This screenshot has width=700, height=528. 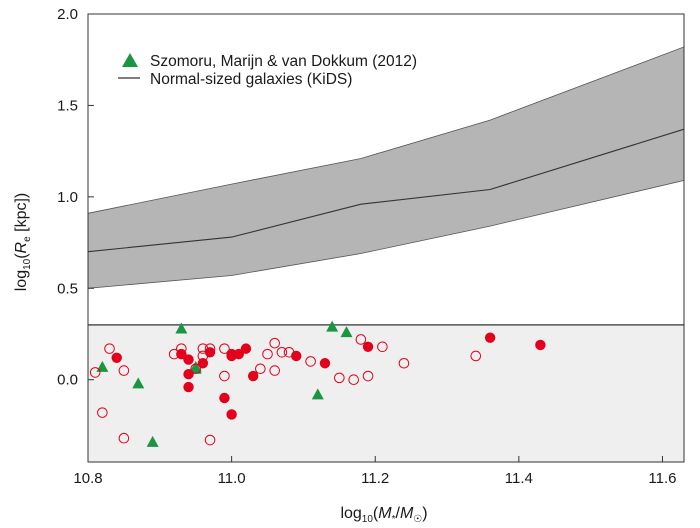 What do you see at coordinates (67, 288) in the screenshot?
I see `y-tick-label: 0.5` at bounding box center [67, 288].